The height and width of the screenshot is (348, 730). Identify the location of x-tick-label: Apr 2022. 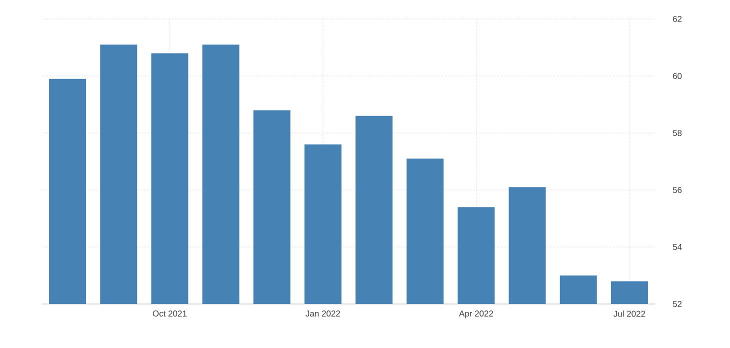
(476, 314).